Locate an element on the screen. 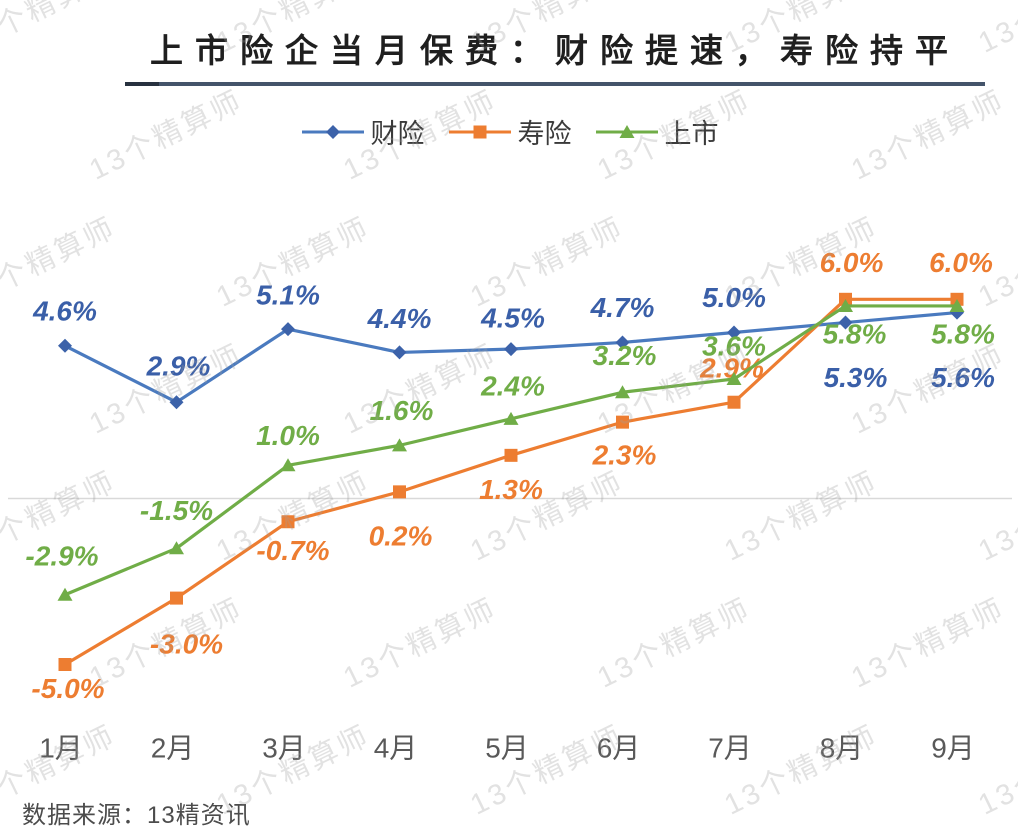 The width and height of the screenshot is (1018, 836). data-label-2-5: 3.2% is located at coordinates (625, 355).